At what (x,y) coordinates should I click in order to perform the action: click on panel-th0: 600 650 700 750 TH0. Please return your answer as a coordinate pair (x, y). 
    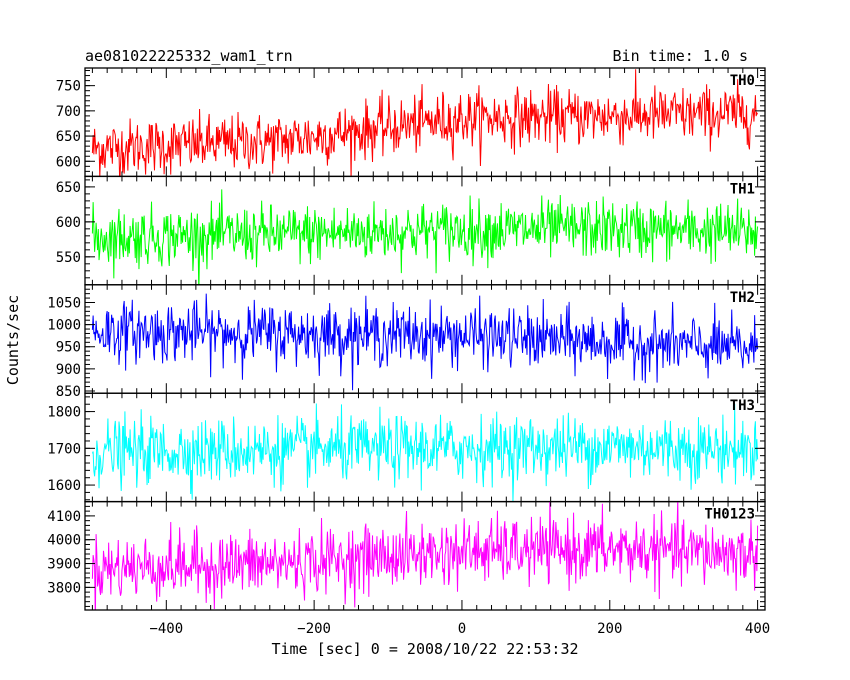
    Looking at the image, I should click on (411, 122).